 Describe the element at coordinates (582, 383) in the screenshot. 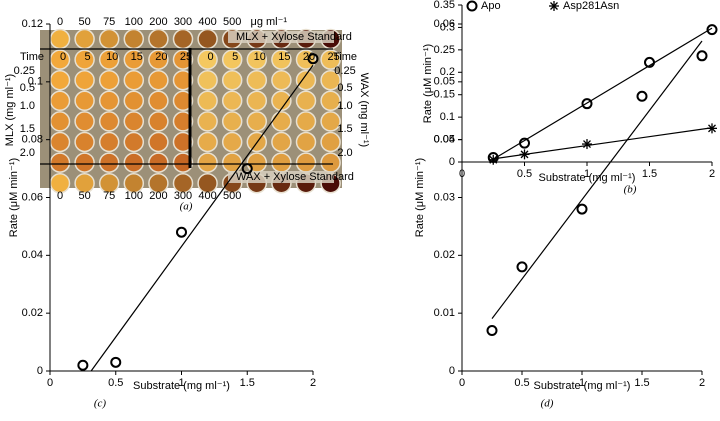

I see `x-tick-label: 1` at that location.